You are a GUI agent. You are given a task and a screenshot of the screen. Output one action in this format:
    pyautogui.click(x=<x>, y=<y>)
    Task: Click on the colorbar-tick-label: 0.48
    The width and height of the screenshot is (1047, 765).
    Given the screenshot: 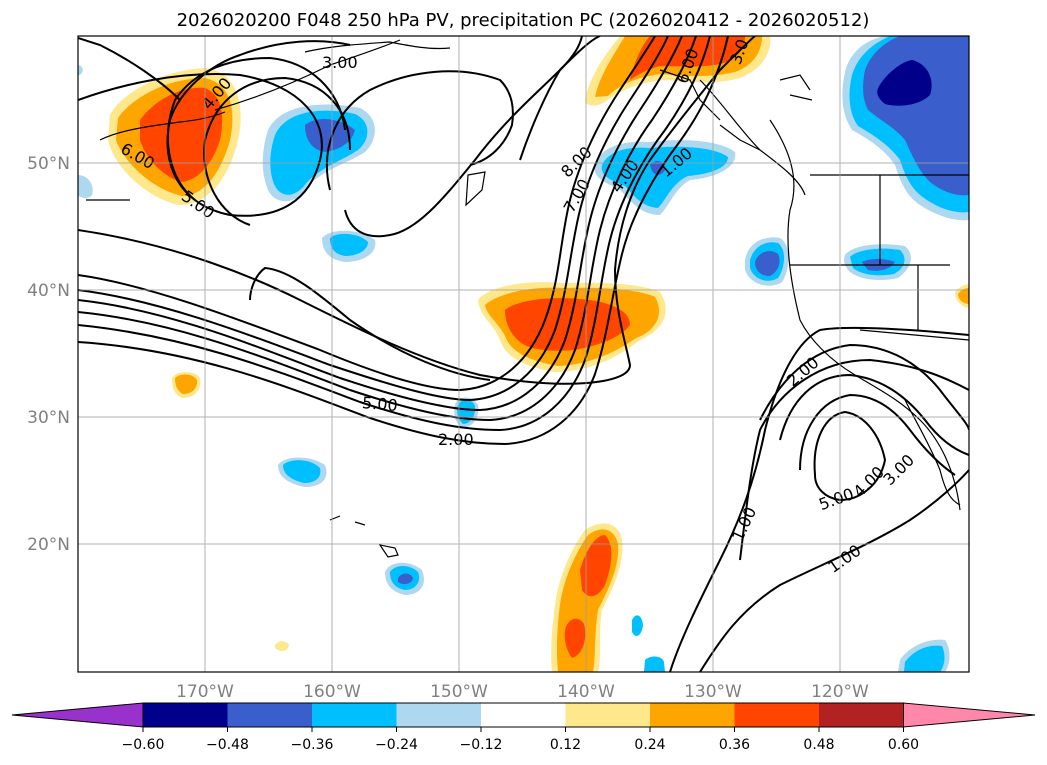 What is the action you would take?
    pyautogui.click(x=818, y=745)
    